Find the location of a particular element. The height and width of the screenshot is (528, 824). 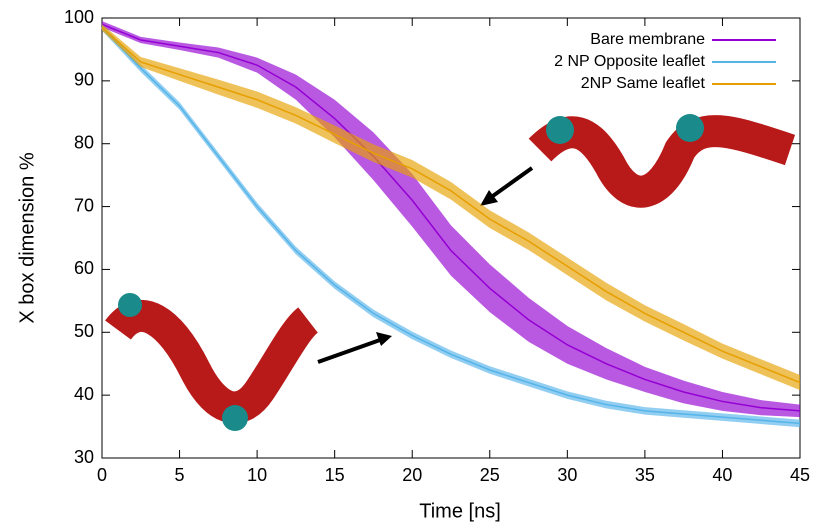

x-tick-label: 20 is located at coordinates (412, 475).